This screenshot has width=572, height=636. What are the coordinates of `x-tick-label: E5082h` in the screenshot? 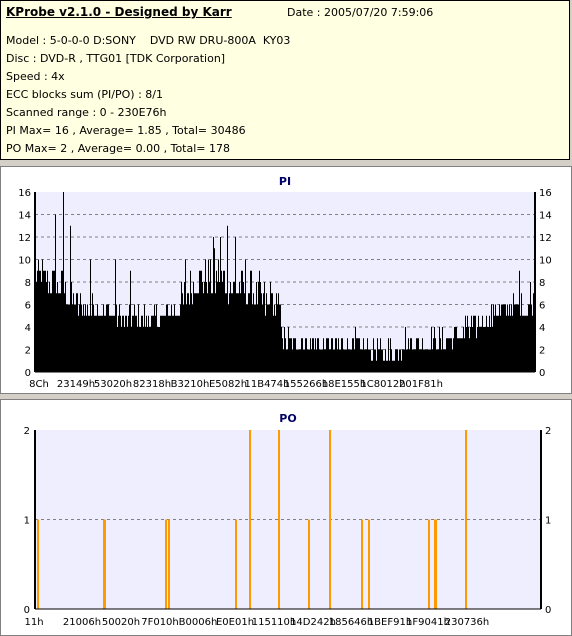 It's located at (228, 384).